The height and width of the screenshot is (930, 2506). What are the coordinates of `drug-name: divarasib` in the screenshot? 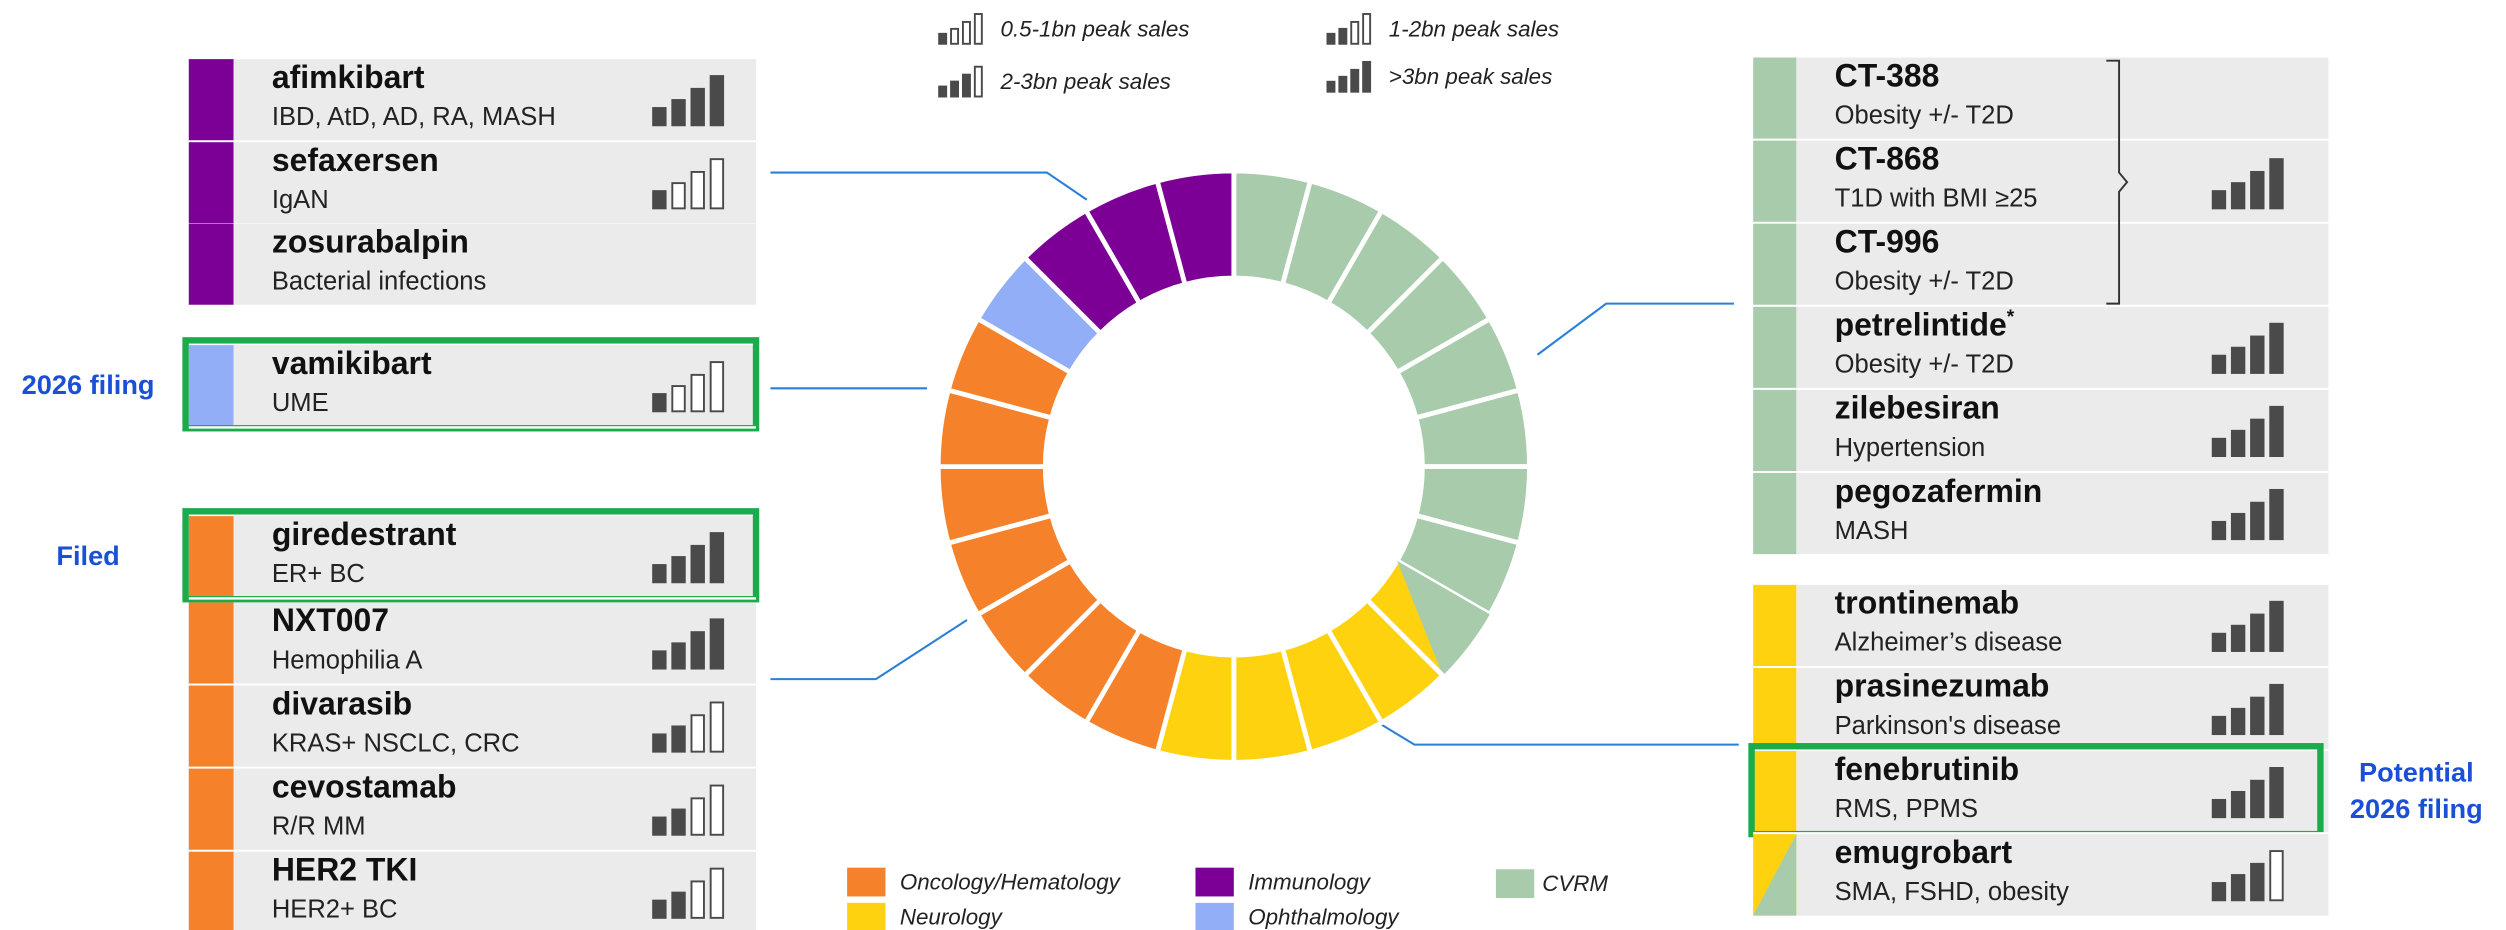 It's located at (342, 704).